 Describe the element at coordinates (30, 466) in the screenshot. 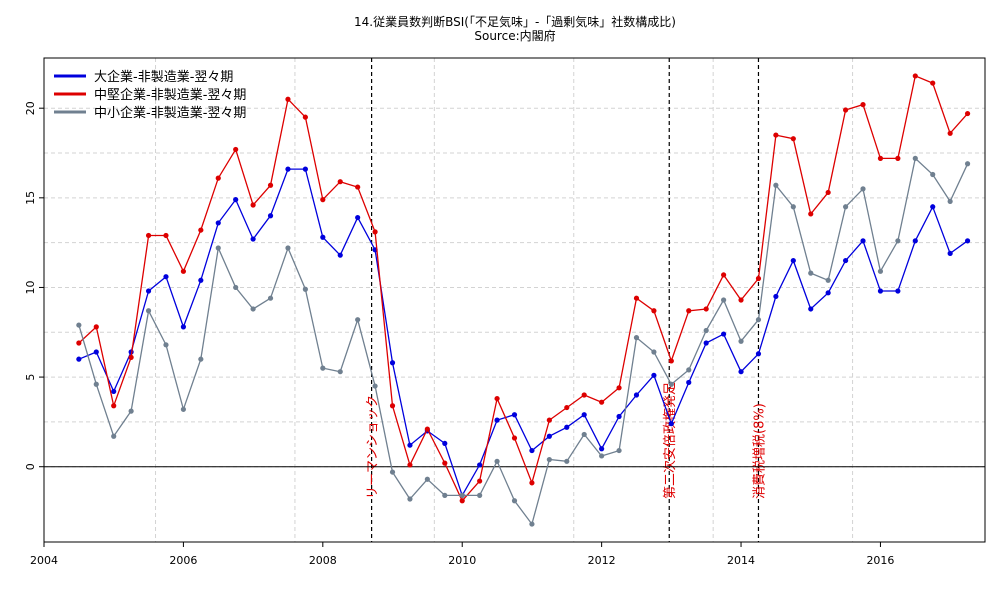

I see `y-tick-label: 0` at that location.